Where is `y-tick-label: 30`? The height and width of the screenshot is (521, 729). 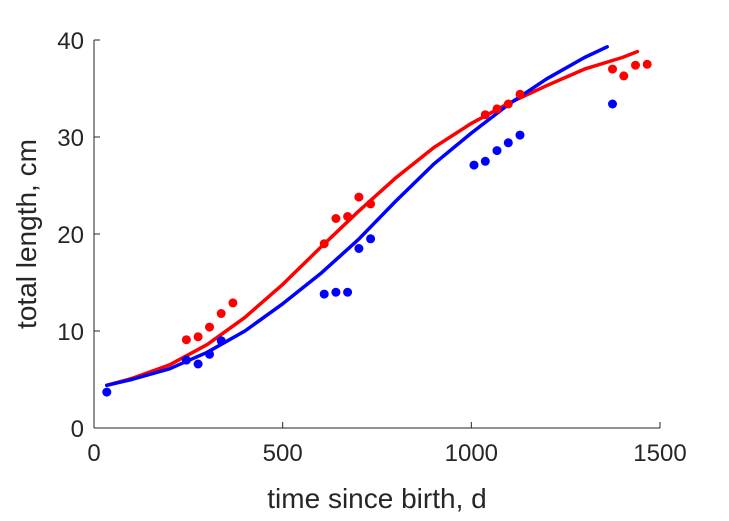
y-tick-label: 30 is located at coordinates (70, 138).